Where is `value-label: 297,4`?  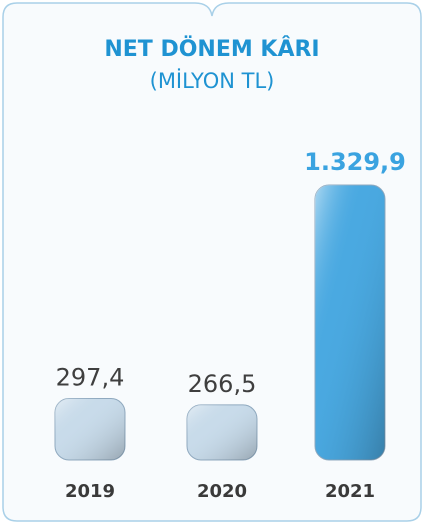 value-label: 297,4 is located at coordinates (90, 378).